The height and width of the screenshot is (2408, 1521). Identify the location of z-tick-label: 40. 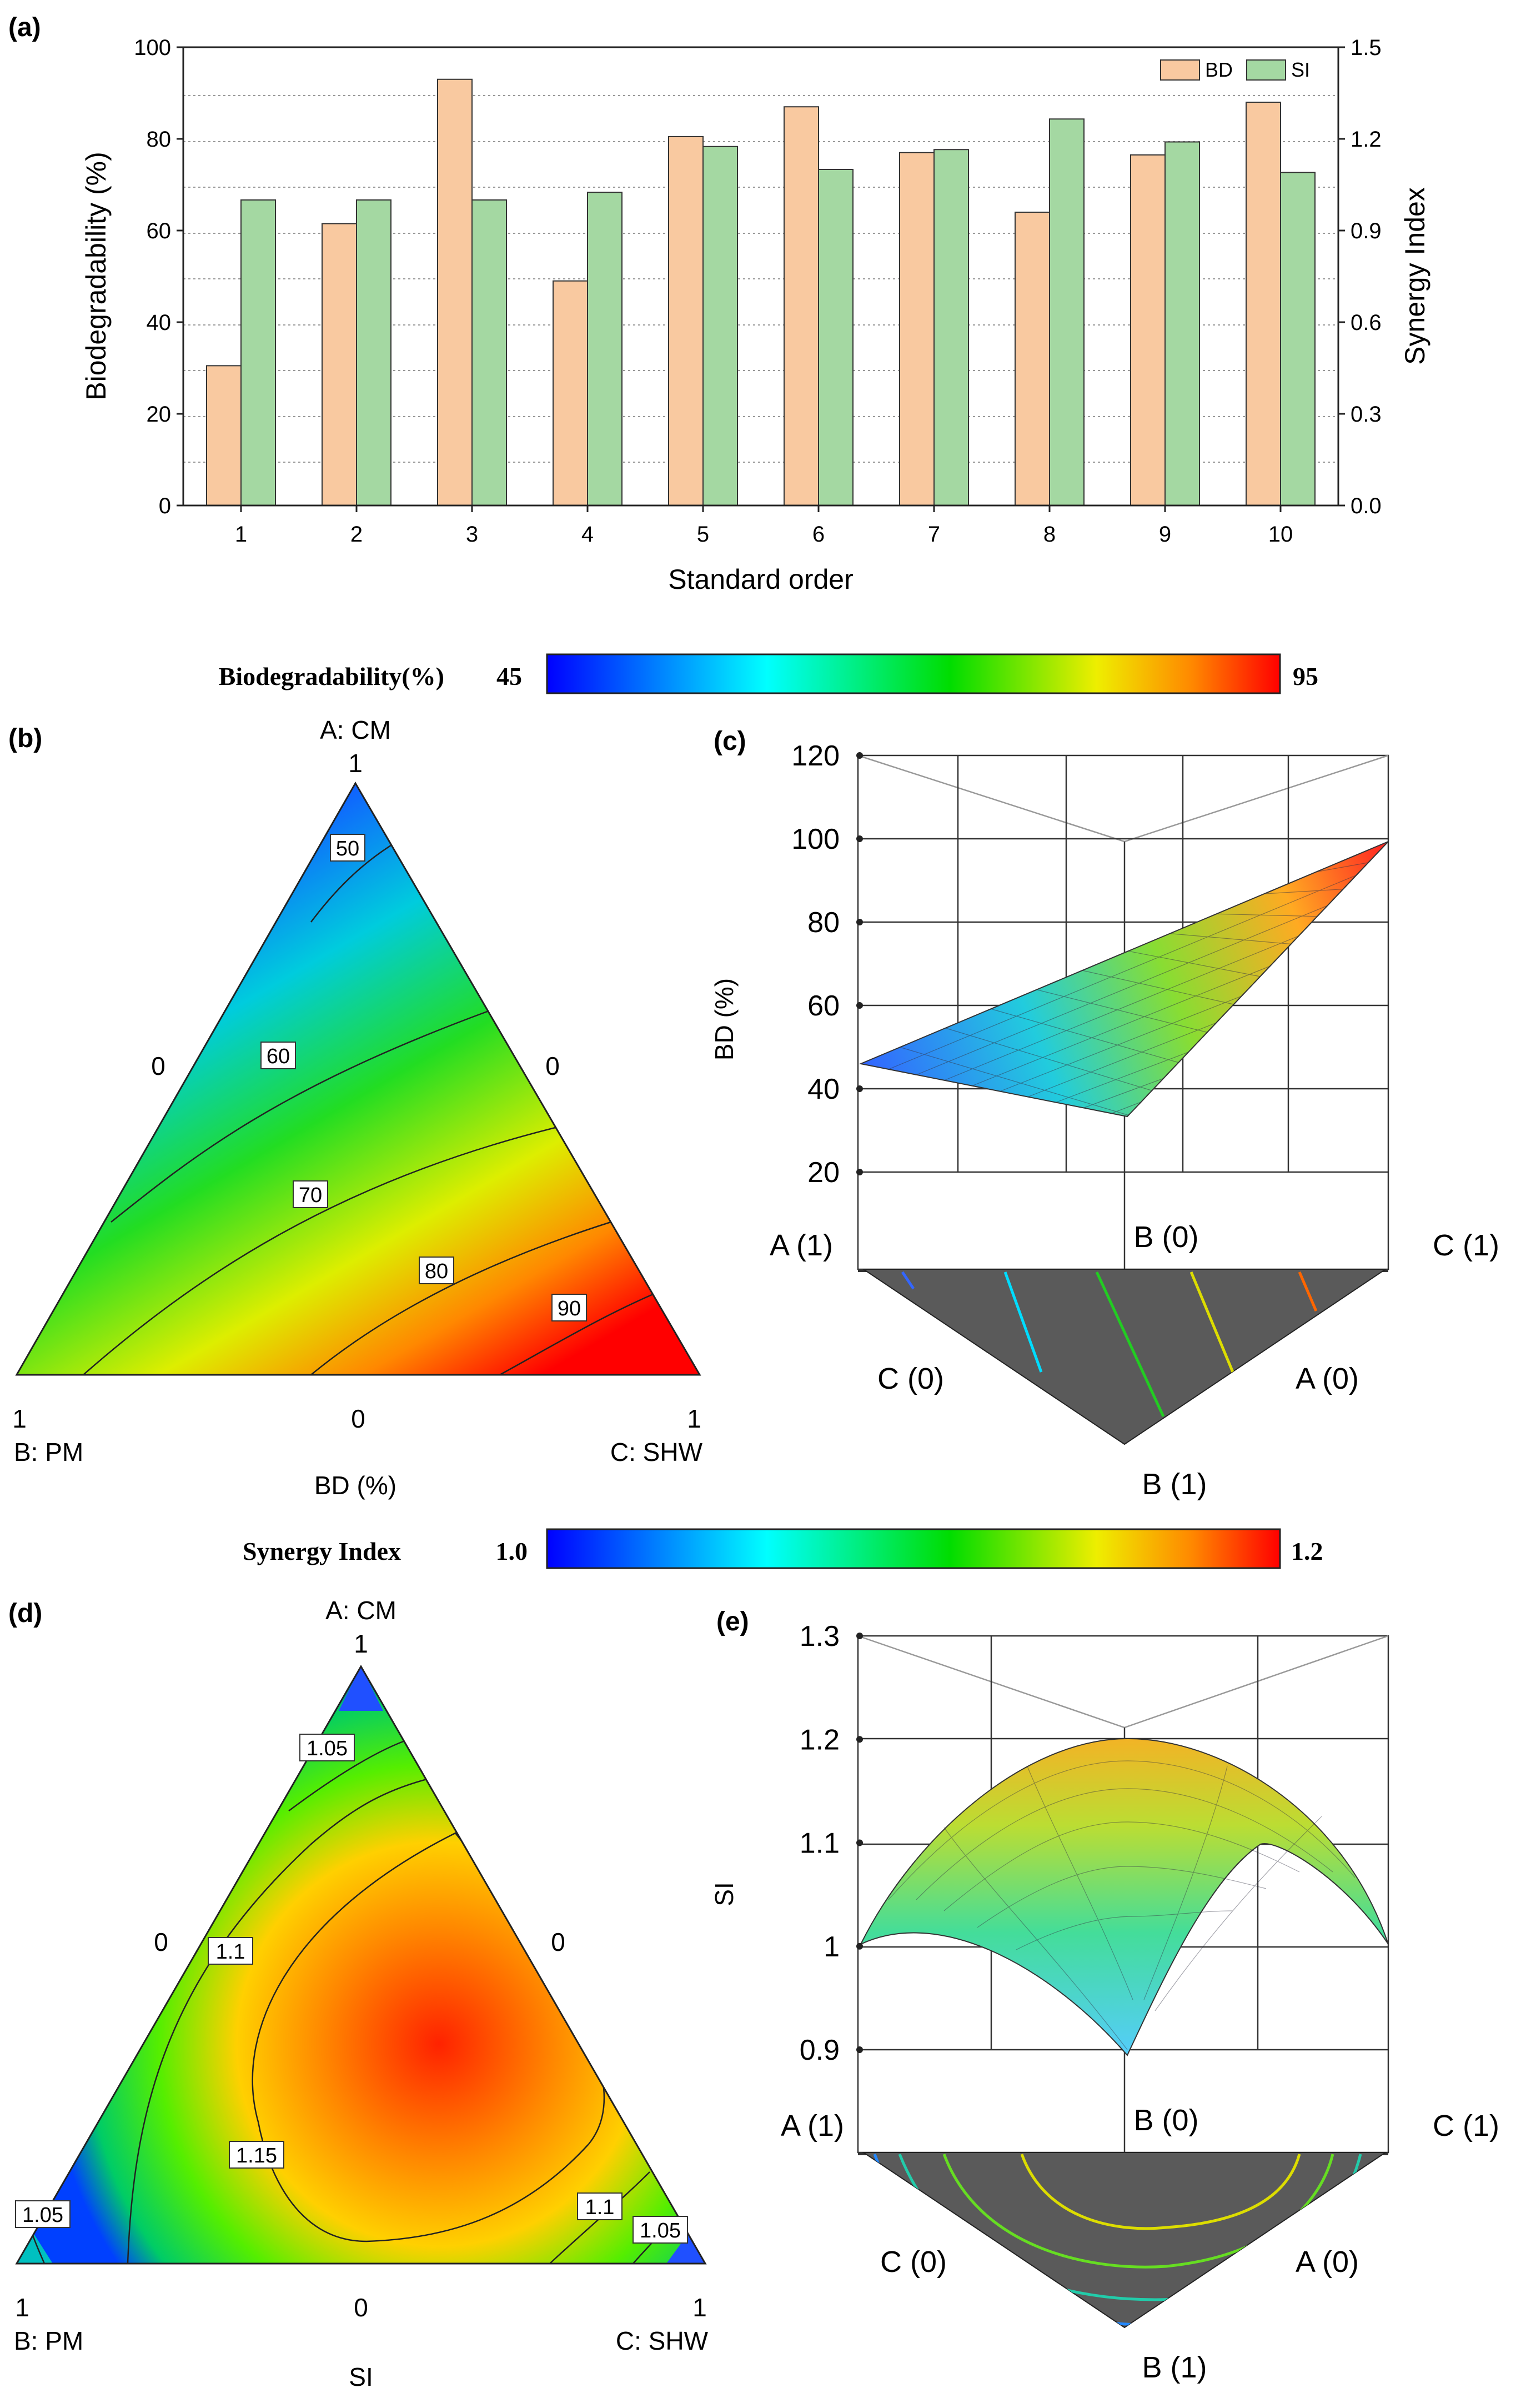
(824, 1089).